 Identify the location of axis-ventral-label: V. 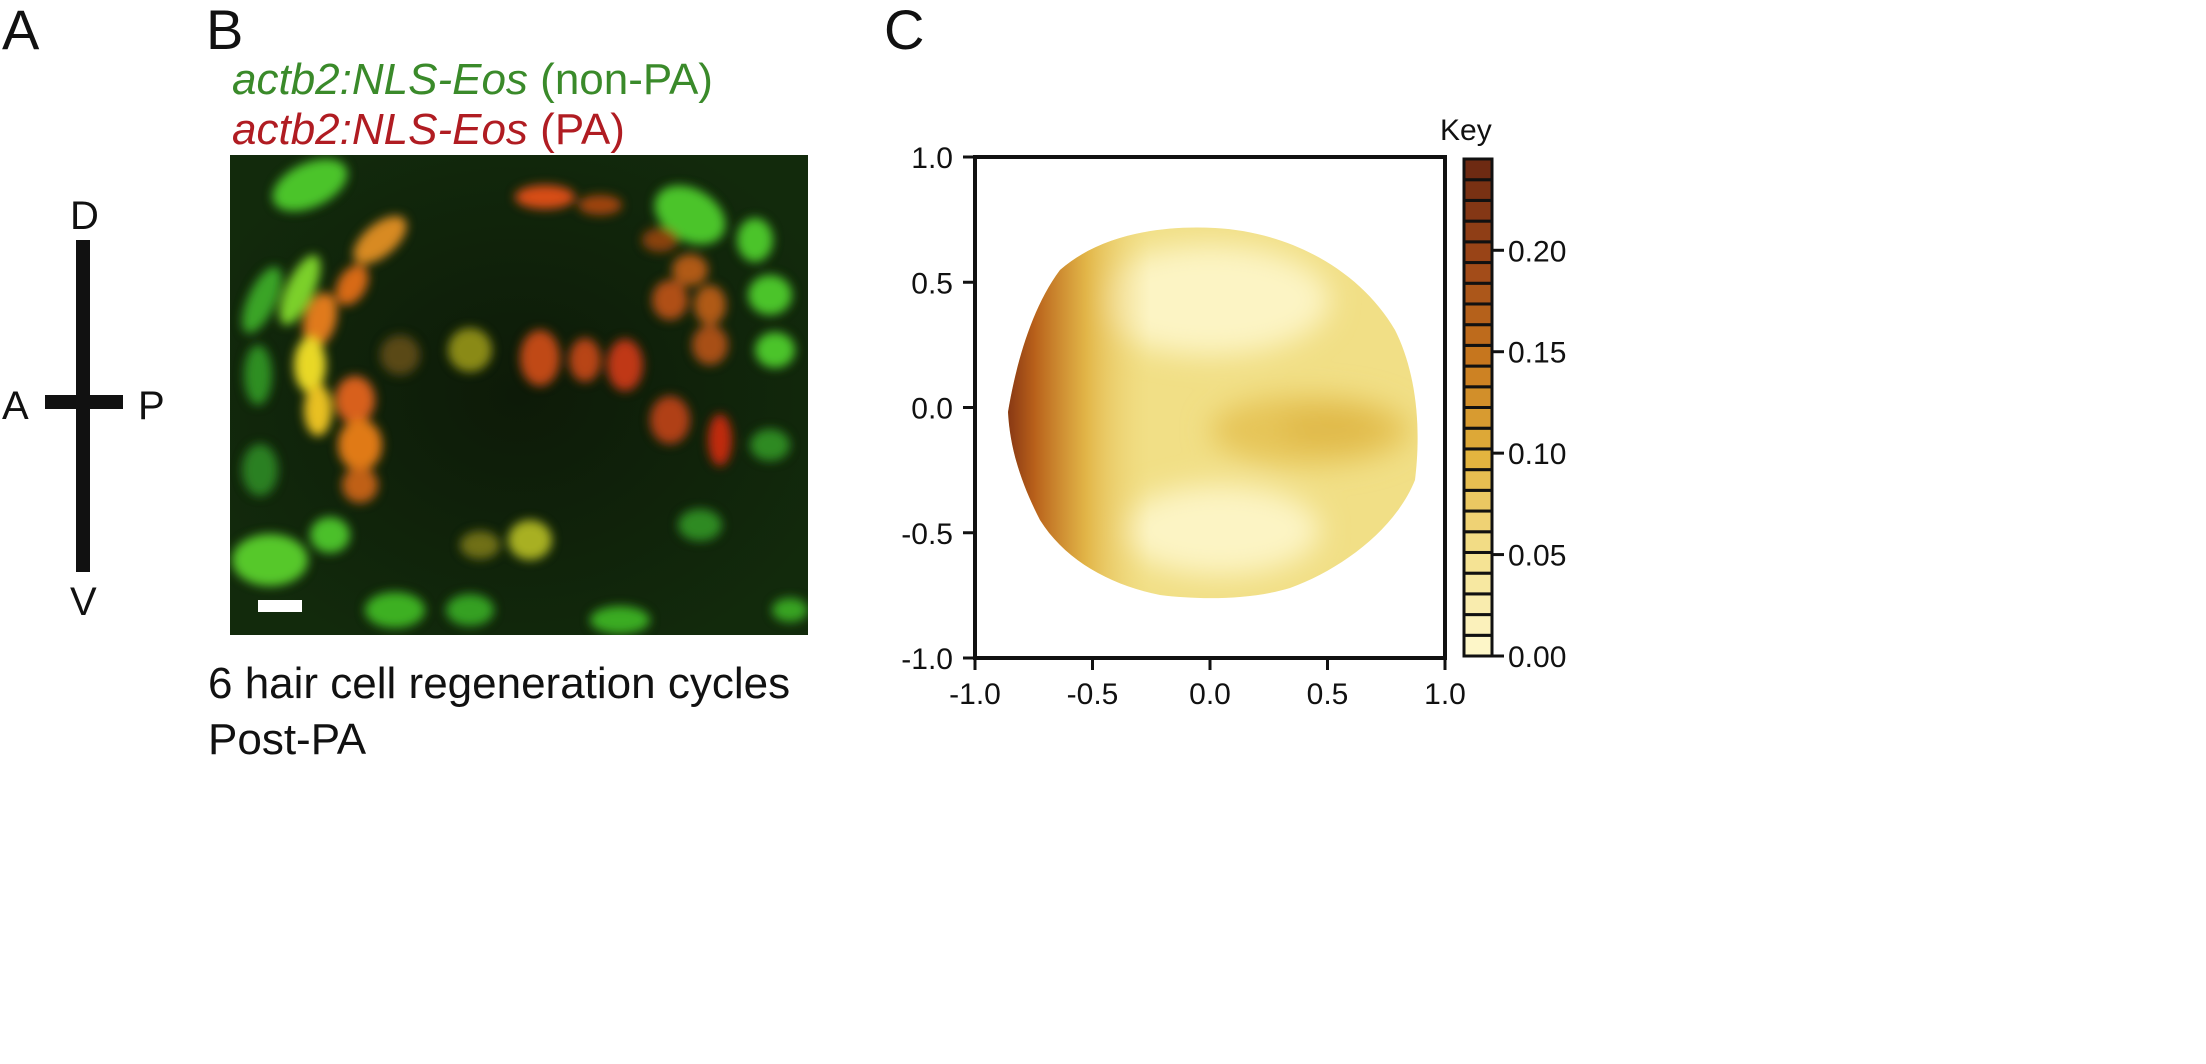
(83, 602).